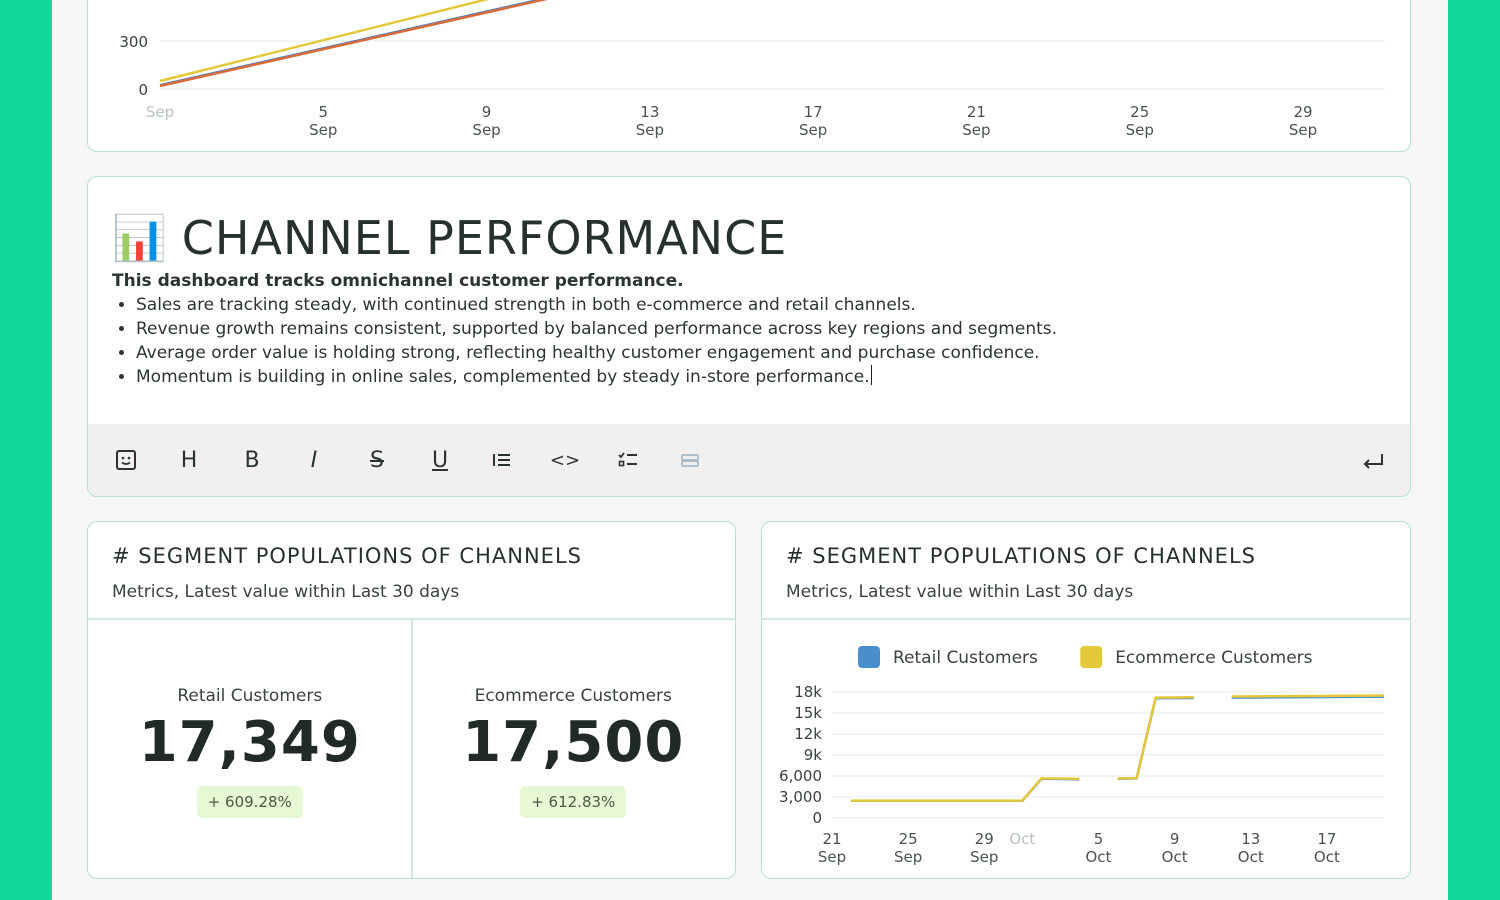 Image resolution: width=1500 pixels, height=900 pixels. I want to click on emoji-picker-button, so click(126, 460).